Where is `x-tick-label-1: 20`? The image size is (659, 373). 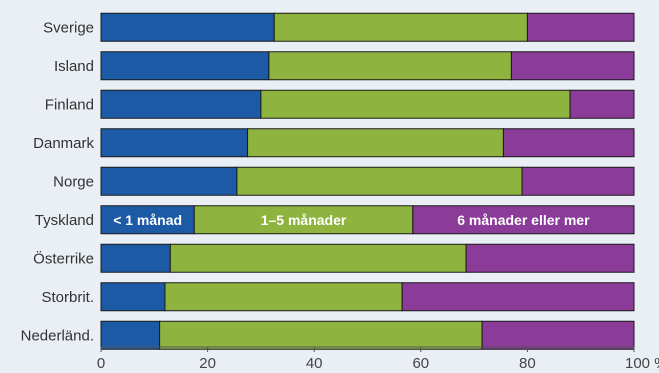
x-tick-label-1: 20 is located at coordinates (207, 363).